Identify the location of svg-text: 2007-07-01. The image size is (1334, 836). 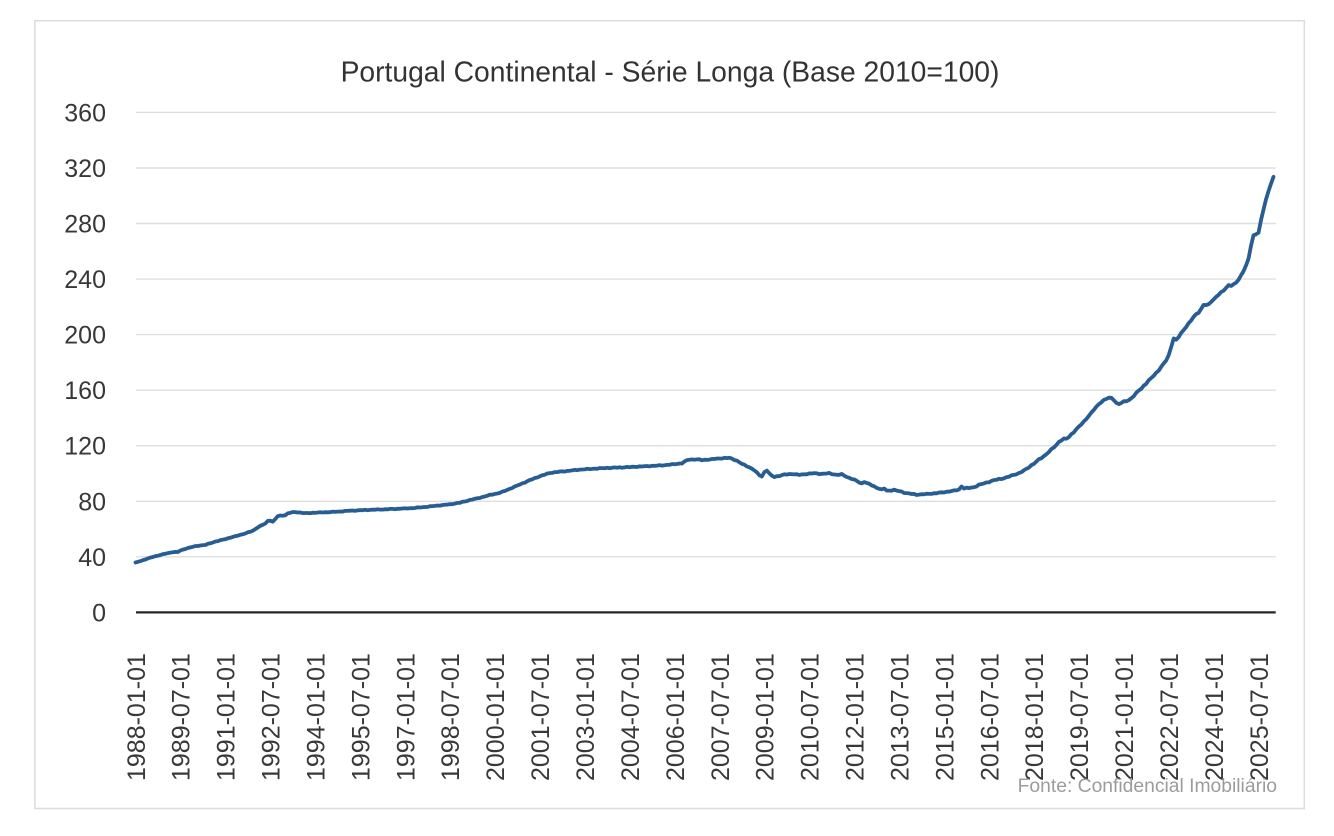
(721, 717).